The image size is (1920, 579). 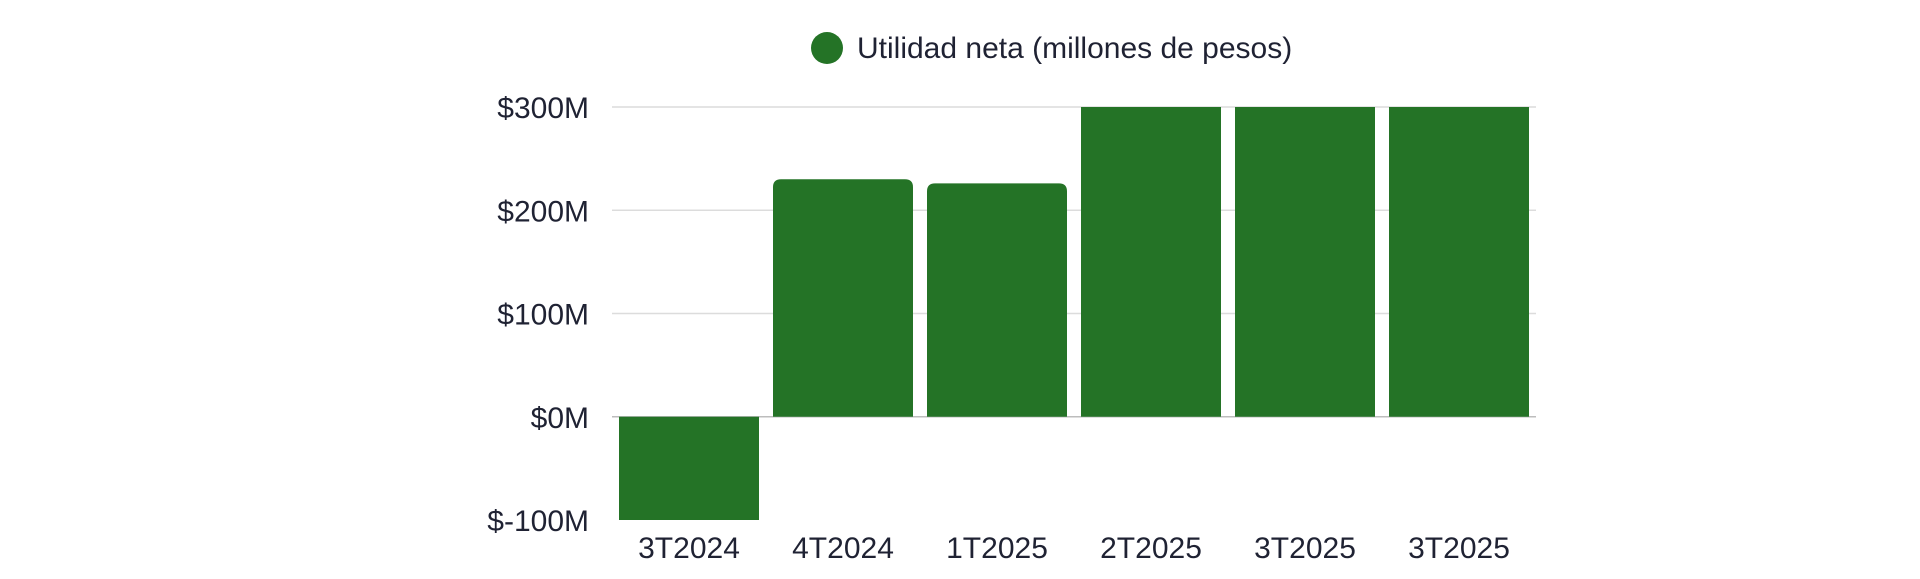 I want to click on y-axis-ticks: $300M $200M $100M $0M $-100M, so click(x=538, y=315).